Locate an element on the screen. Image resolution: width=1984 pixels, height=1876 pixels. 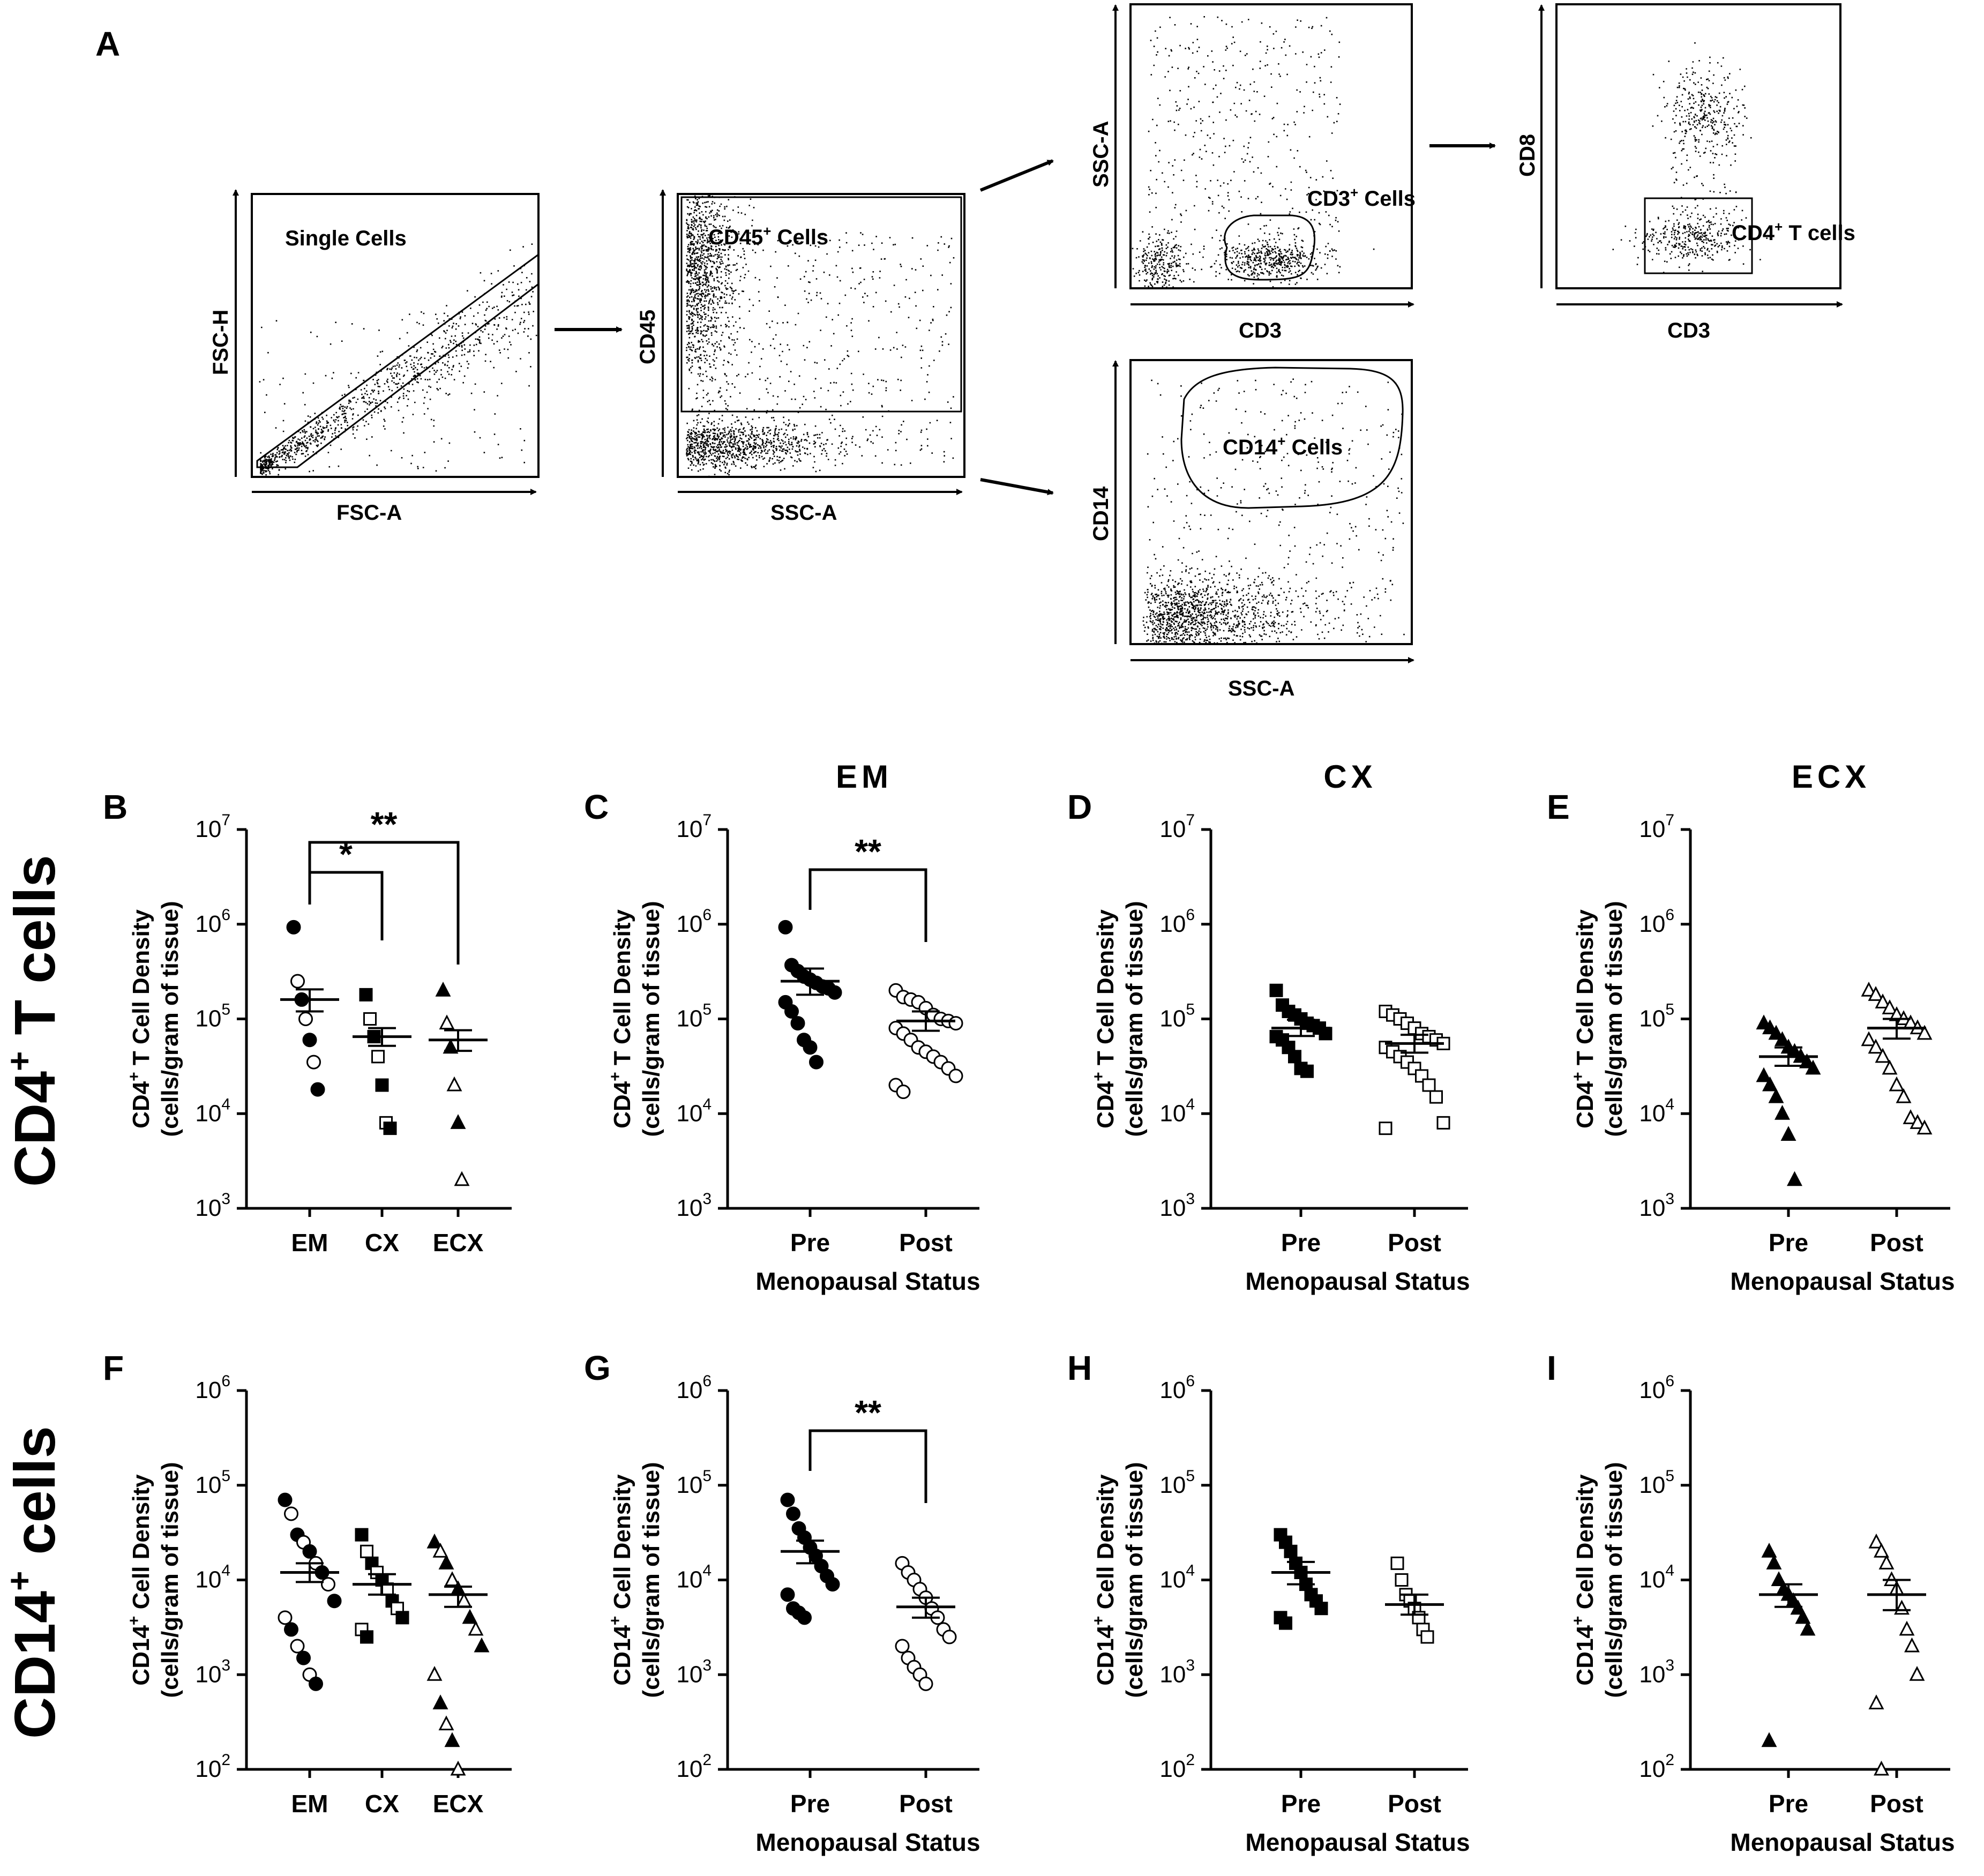
series-ecx is located at coordinates (458, 1084).